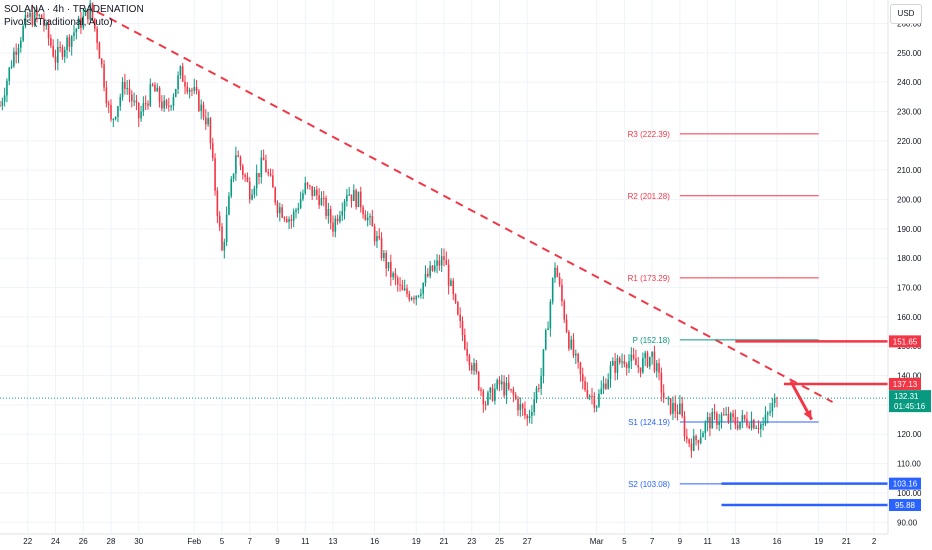 This screenshot has height=550, width=932. What do you see at coordinates (910, 406) in the screenshot?
I see `countdown-label: 01:45:16` at bounding box center [910, 406].